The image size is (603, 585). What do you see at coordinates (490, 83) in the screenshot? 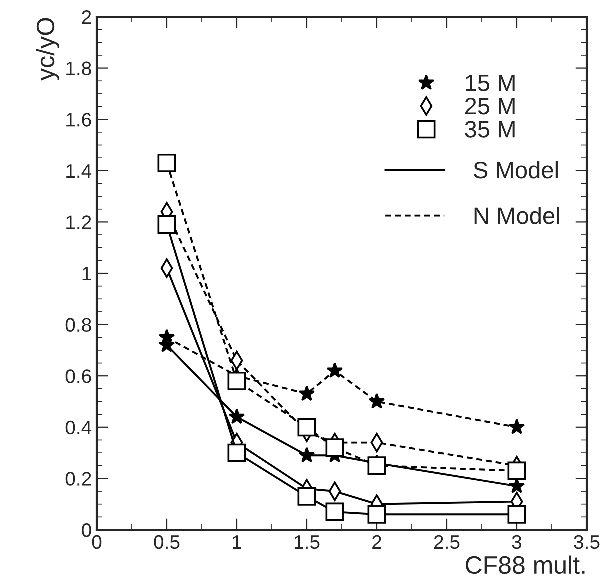
I see `legend-label: 15 M` at bounding box center [490, 83].